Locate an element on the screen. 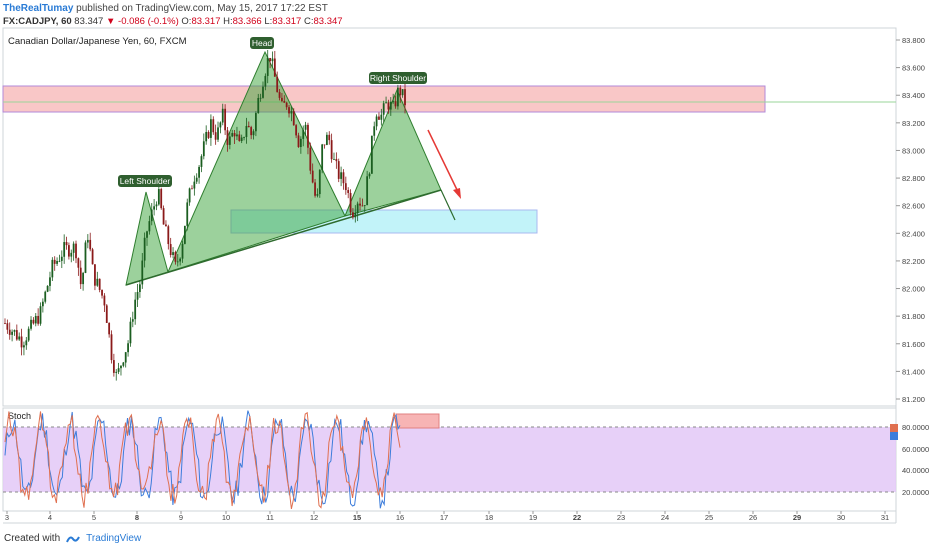  last-price: 83.347 is located at coordinates (89, 21).